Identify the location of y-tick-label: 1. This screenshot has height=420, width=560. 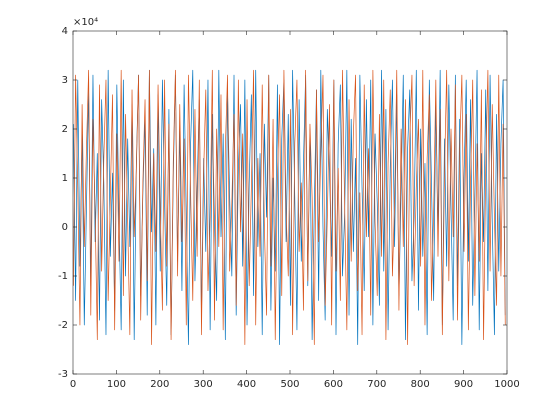
(65, 178).